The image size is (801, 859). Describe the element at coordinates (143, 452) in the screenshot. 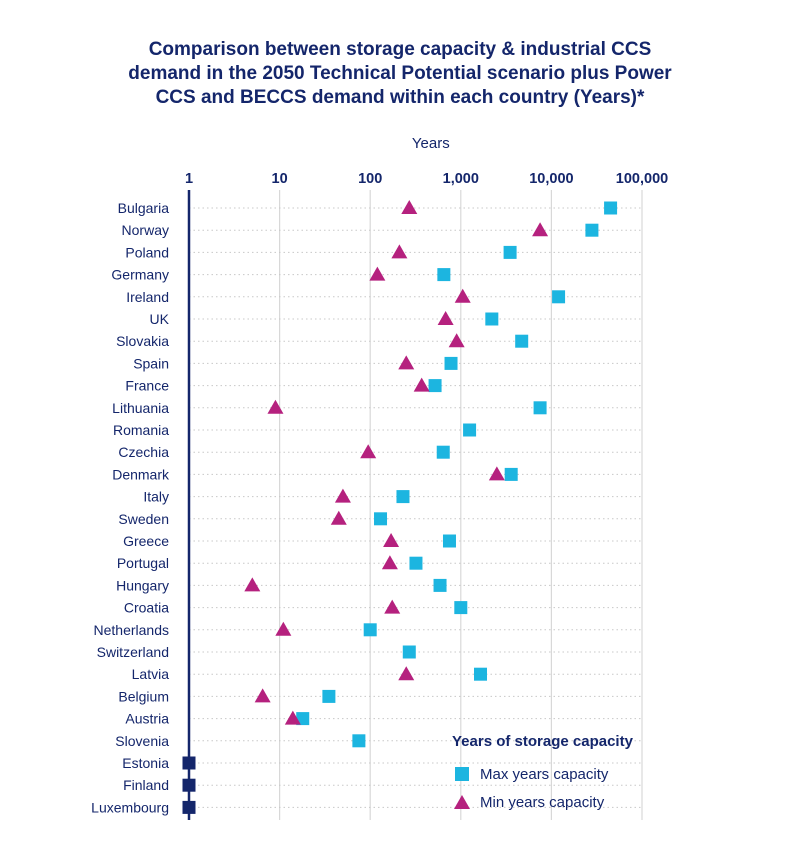

I see `category-label: Czechia` at that location.